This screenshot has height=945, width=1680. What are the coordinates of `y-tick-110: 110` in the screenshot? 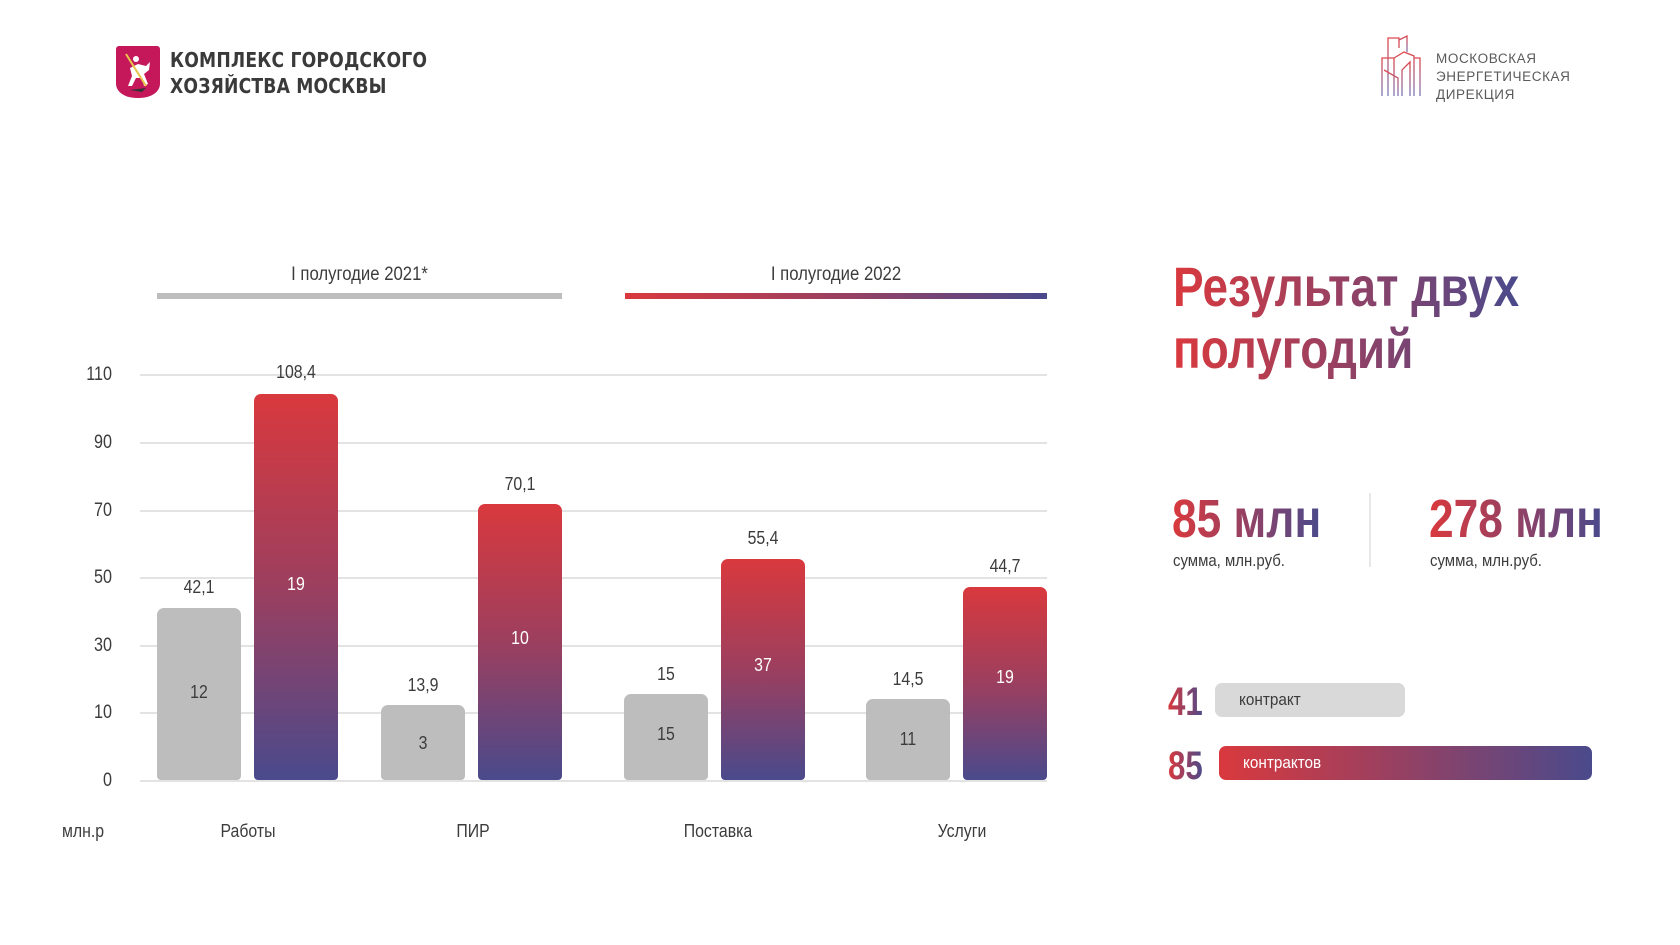 It's located at (99, 374).